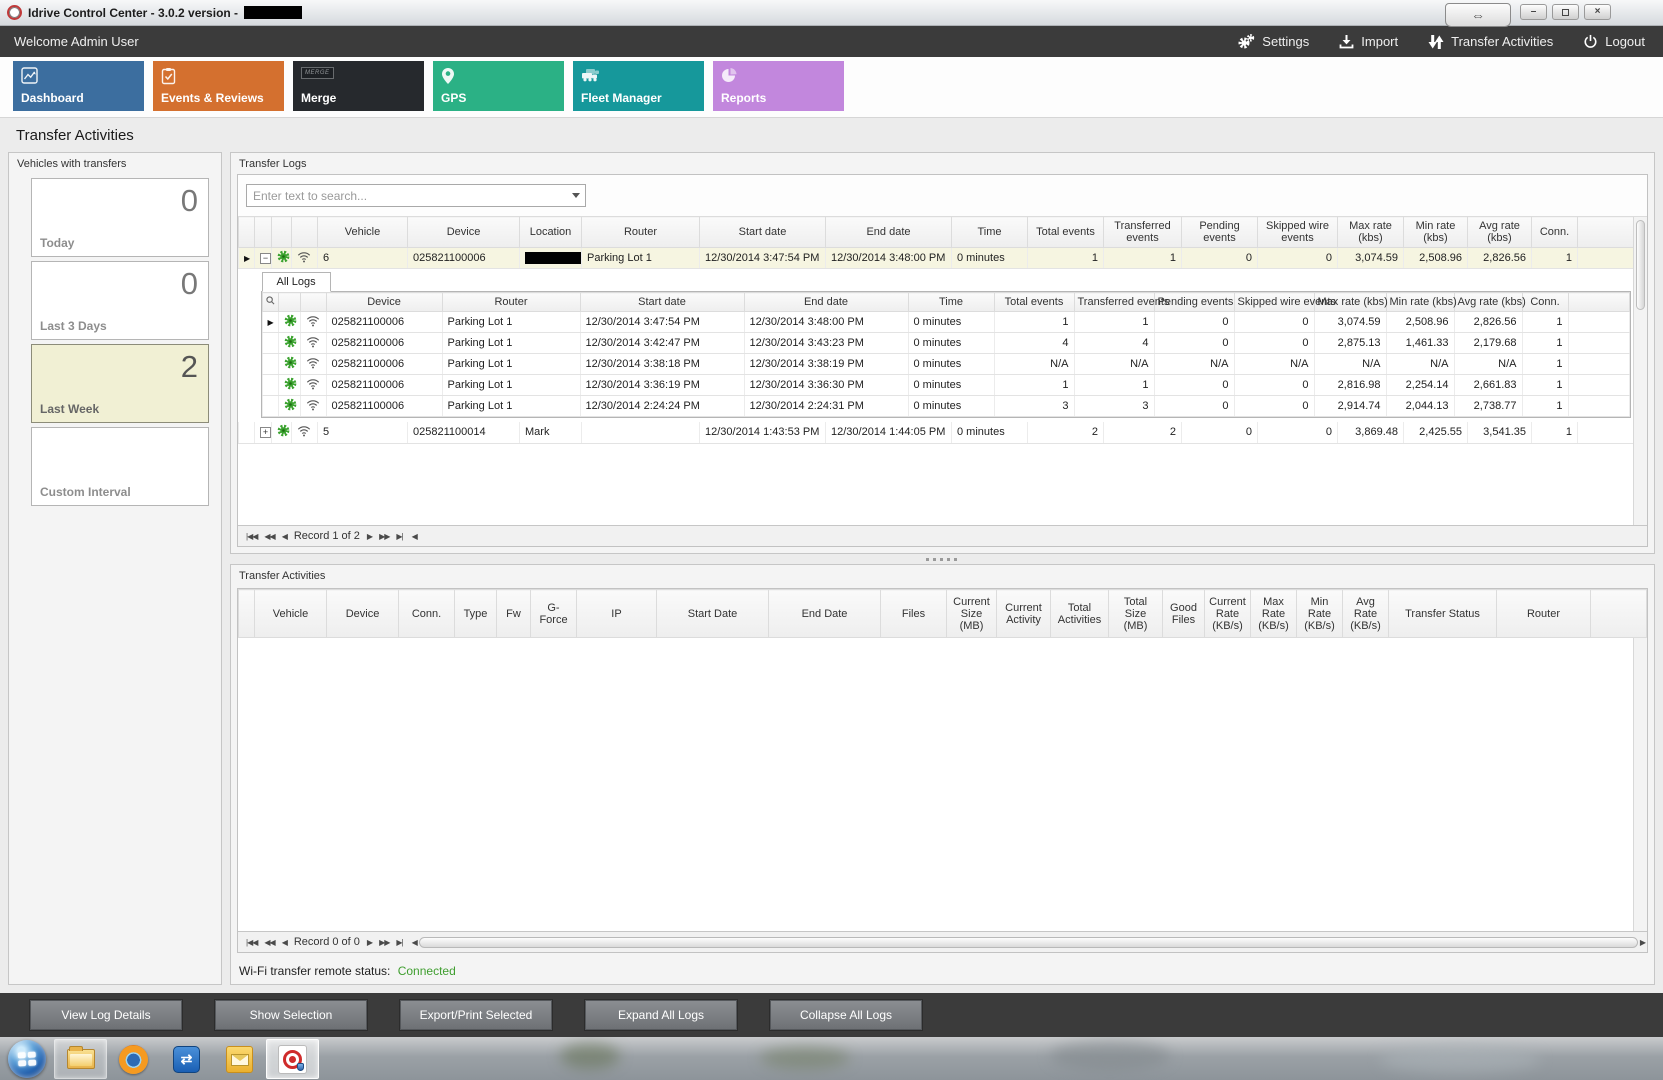  Describe the element at coordinates (576, 195) in the screenshot. I see `chevron-down-icon` at that location.